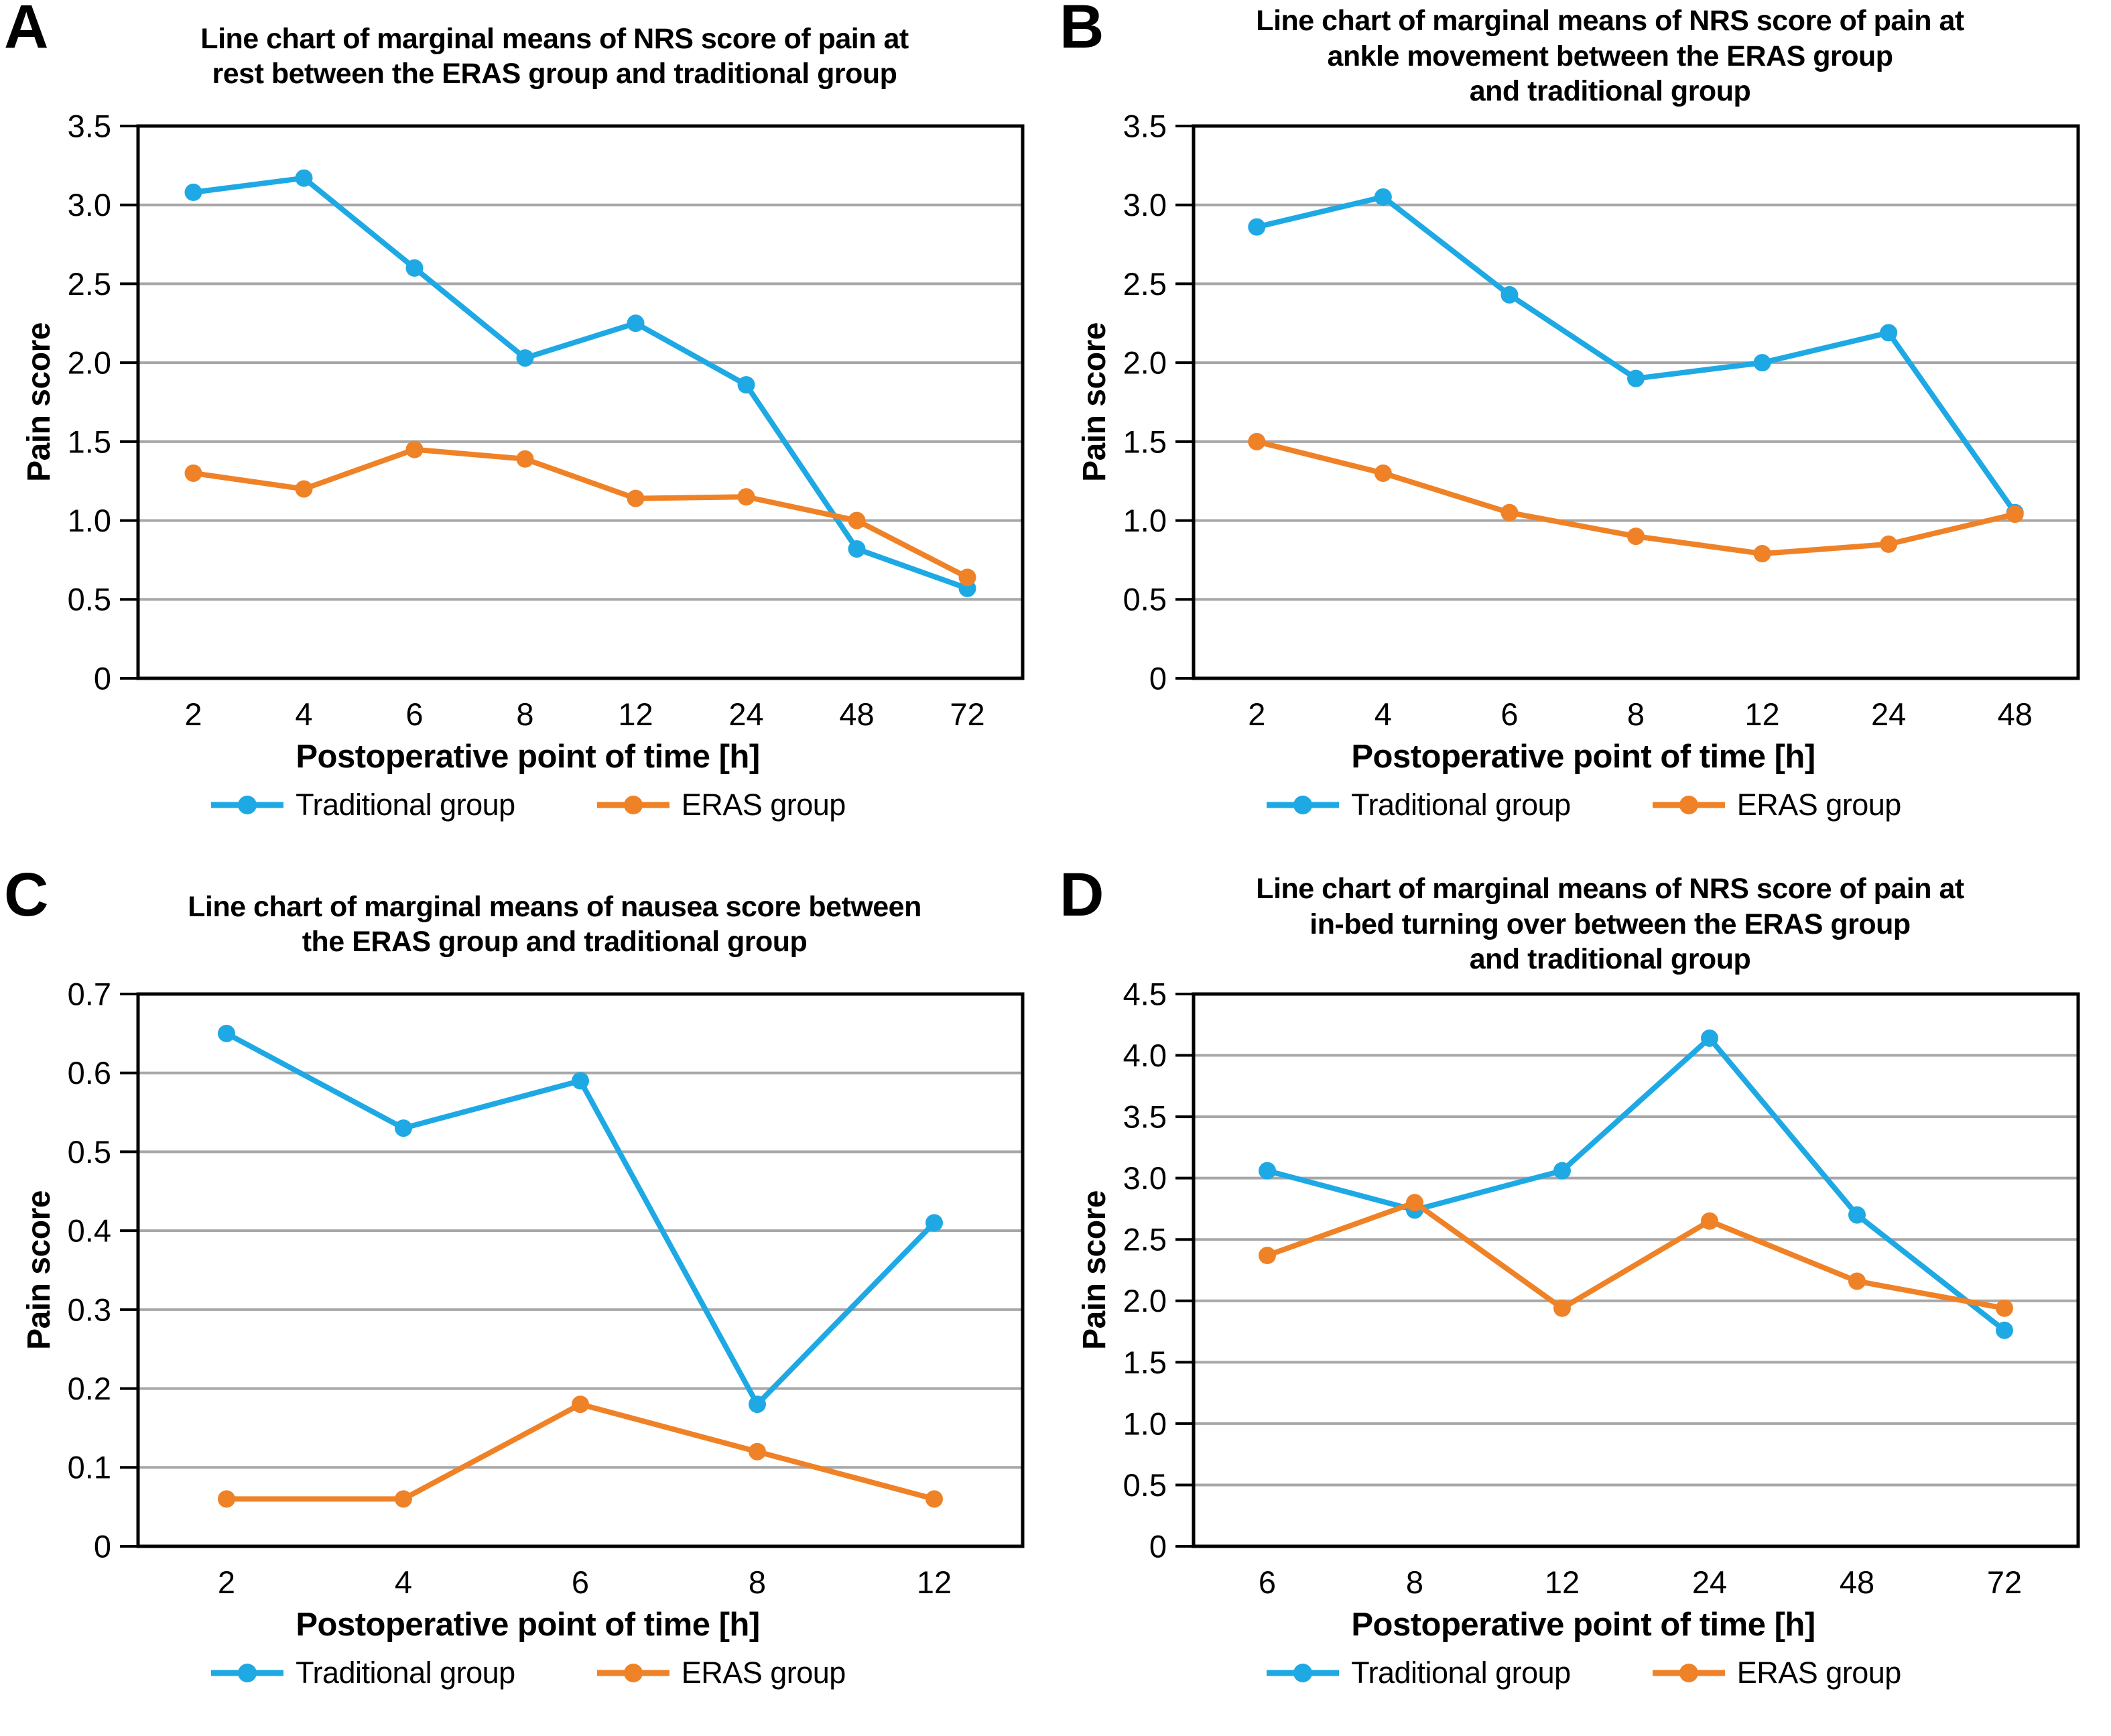 This screenshot has height=1736, width=2111. What do you see at coordinates (1082, 895) in the screenshot?
I see `panel-letter: D` at bounding box center [1082, 895].